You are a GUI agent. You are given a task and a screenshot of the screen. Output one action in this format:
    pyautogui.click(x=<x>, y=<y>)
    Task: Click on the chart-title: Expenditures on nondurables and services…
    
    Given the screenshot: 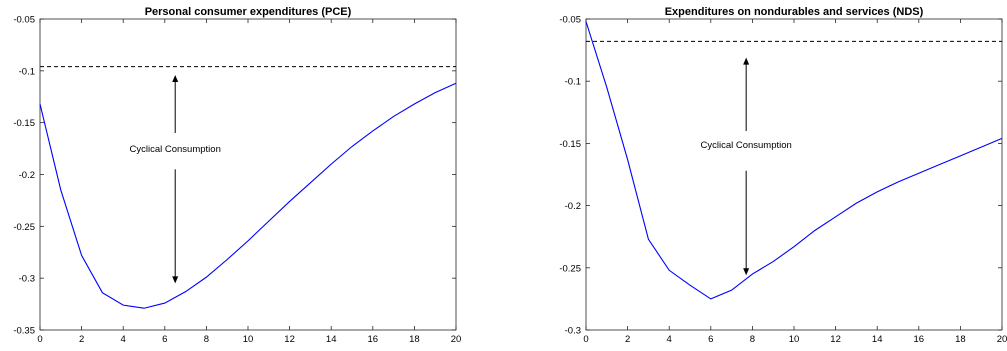 What is the action you would take?
    pyautogui.click(x=794, y=12)
    